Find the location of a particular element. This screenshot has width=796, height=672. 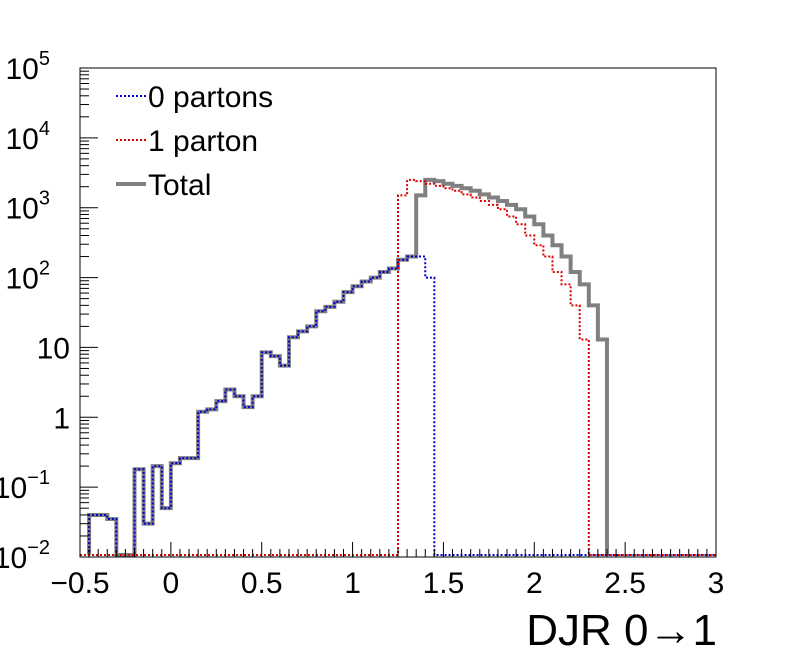

x-tick-label: 2 is located at coordinates (534, 583).